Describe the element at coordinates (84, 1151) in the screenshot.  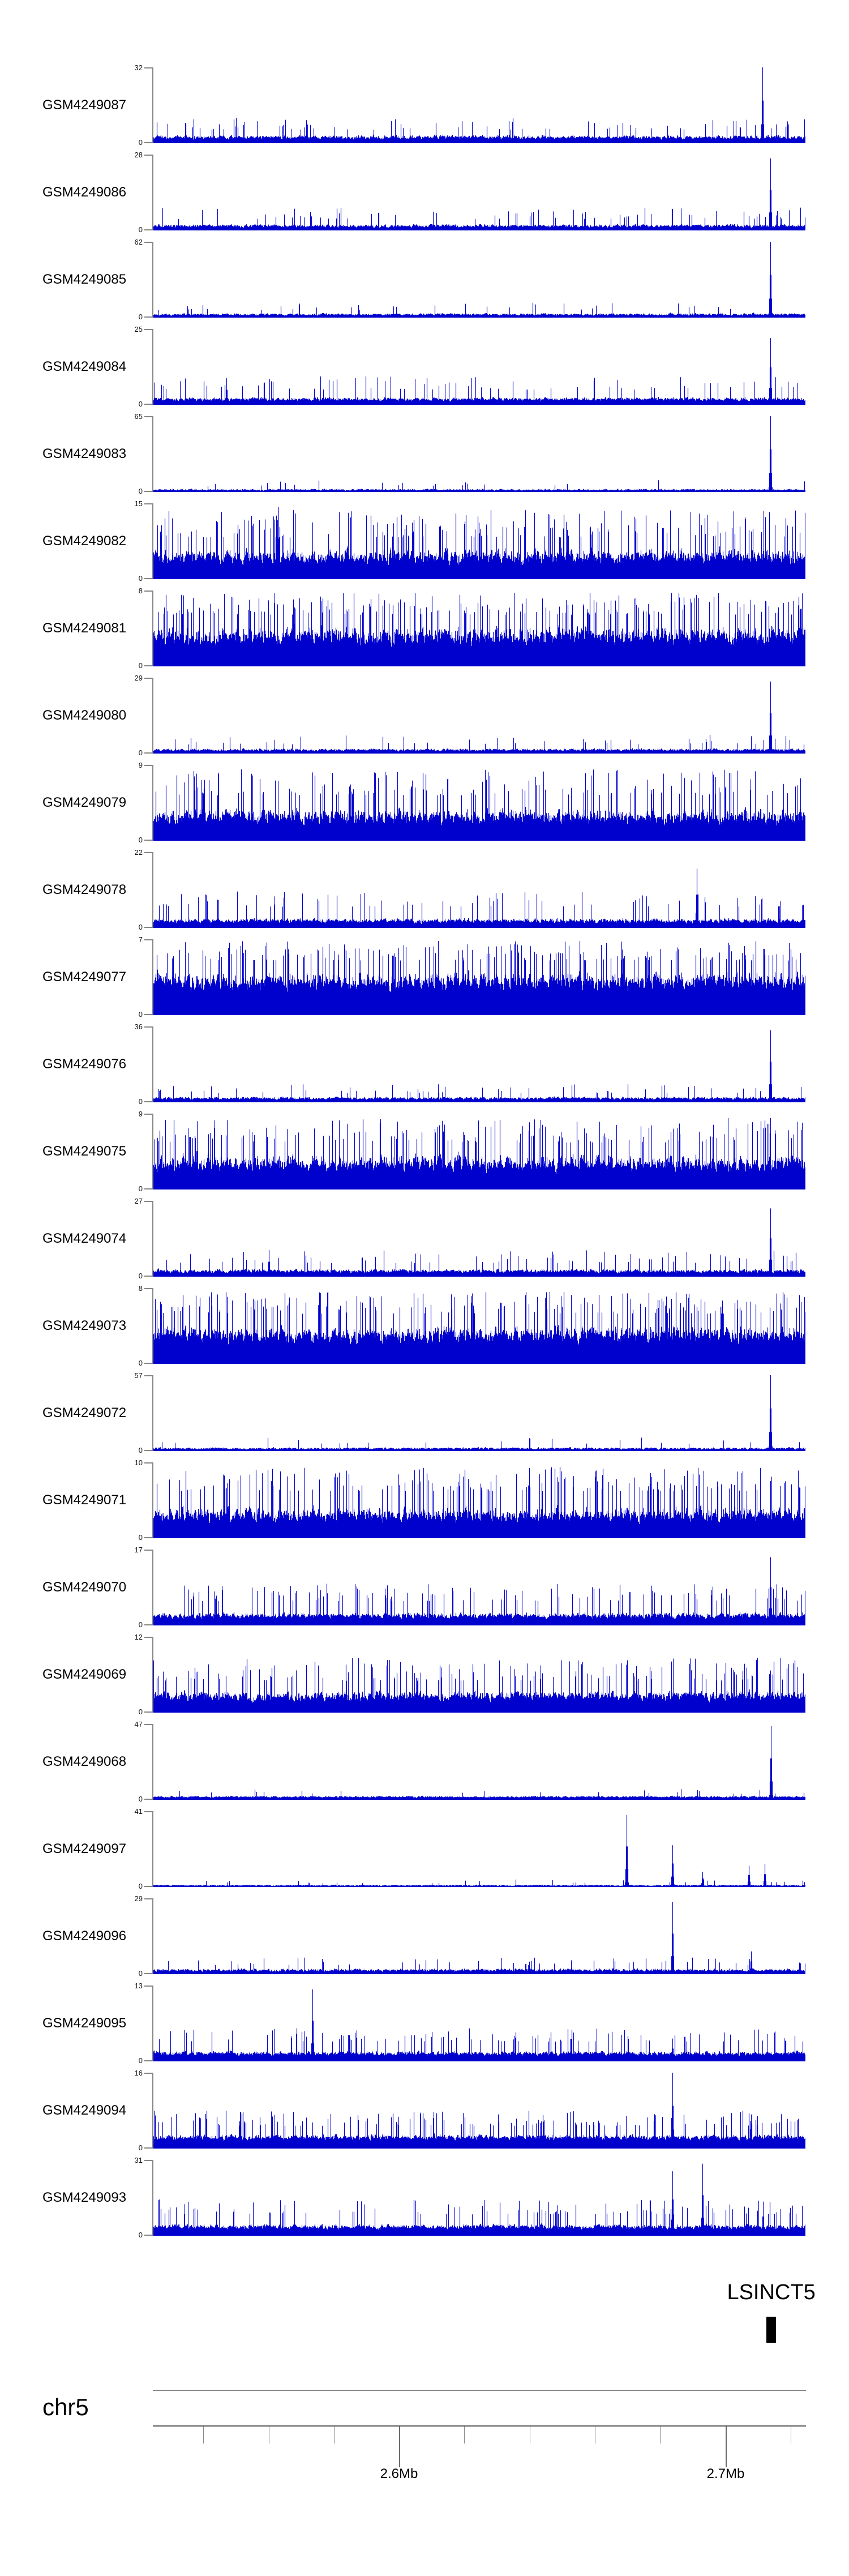
I see `track-sample-label: GSM4249075` at that location.